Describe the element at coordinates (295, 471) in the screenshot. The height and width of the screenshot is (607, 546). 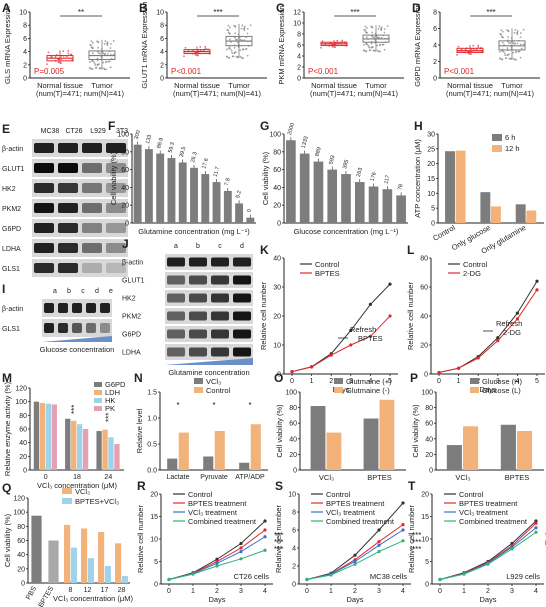
I see `panel-O-ytick-label: 0` at that location.